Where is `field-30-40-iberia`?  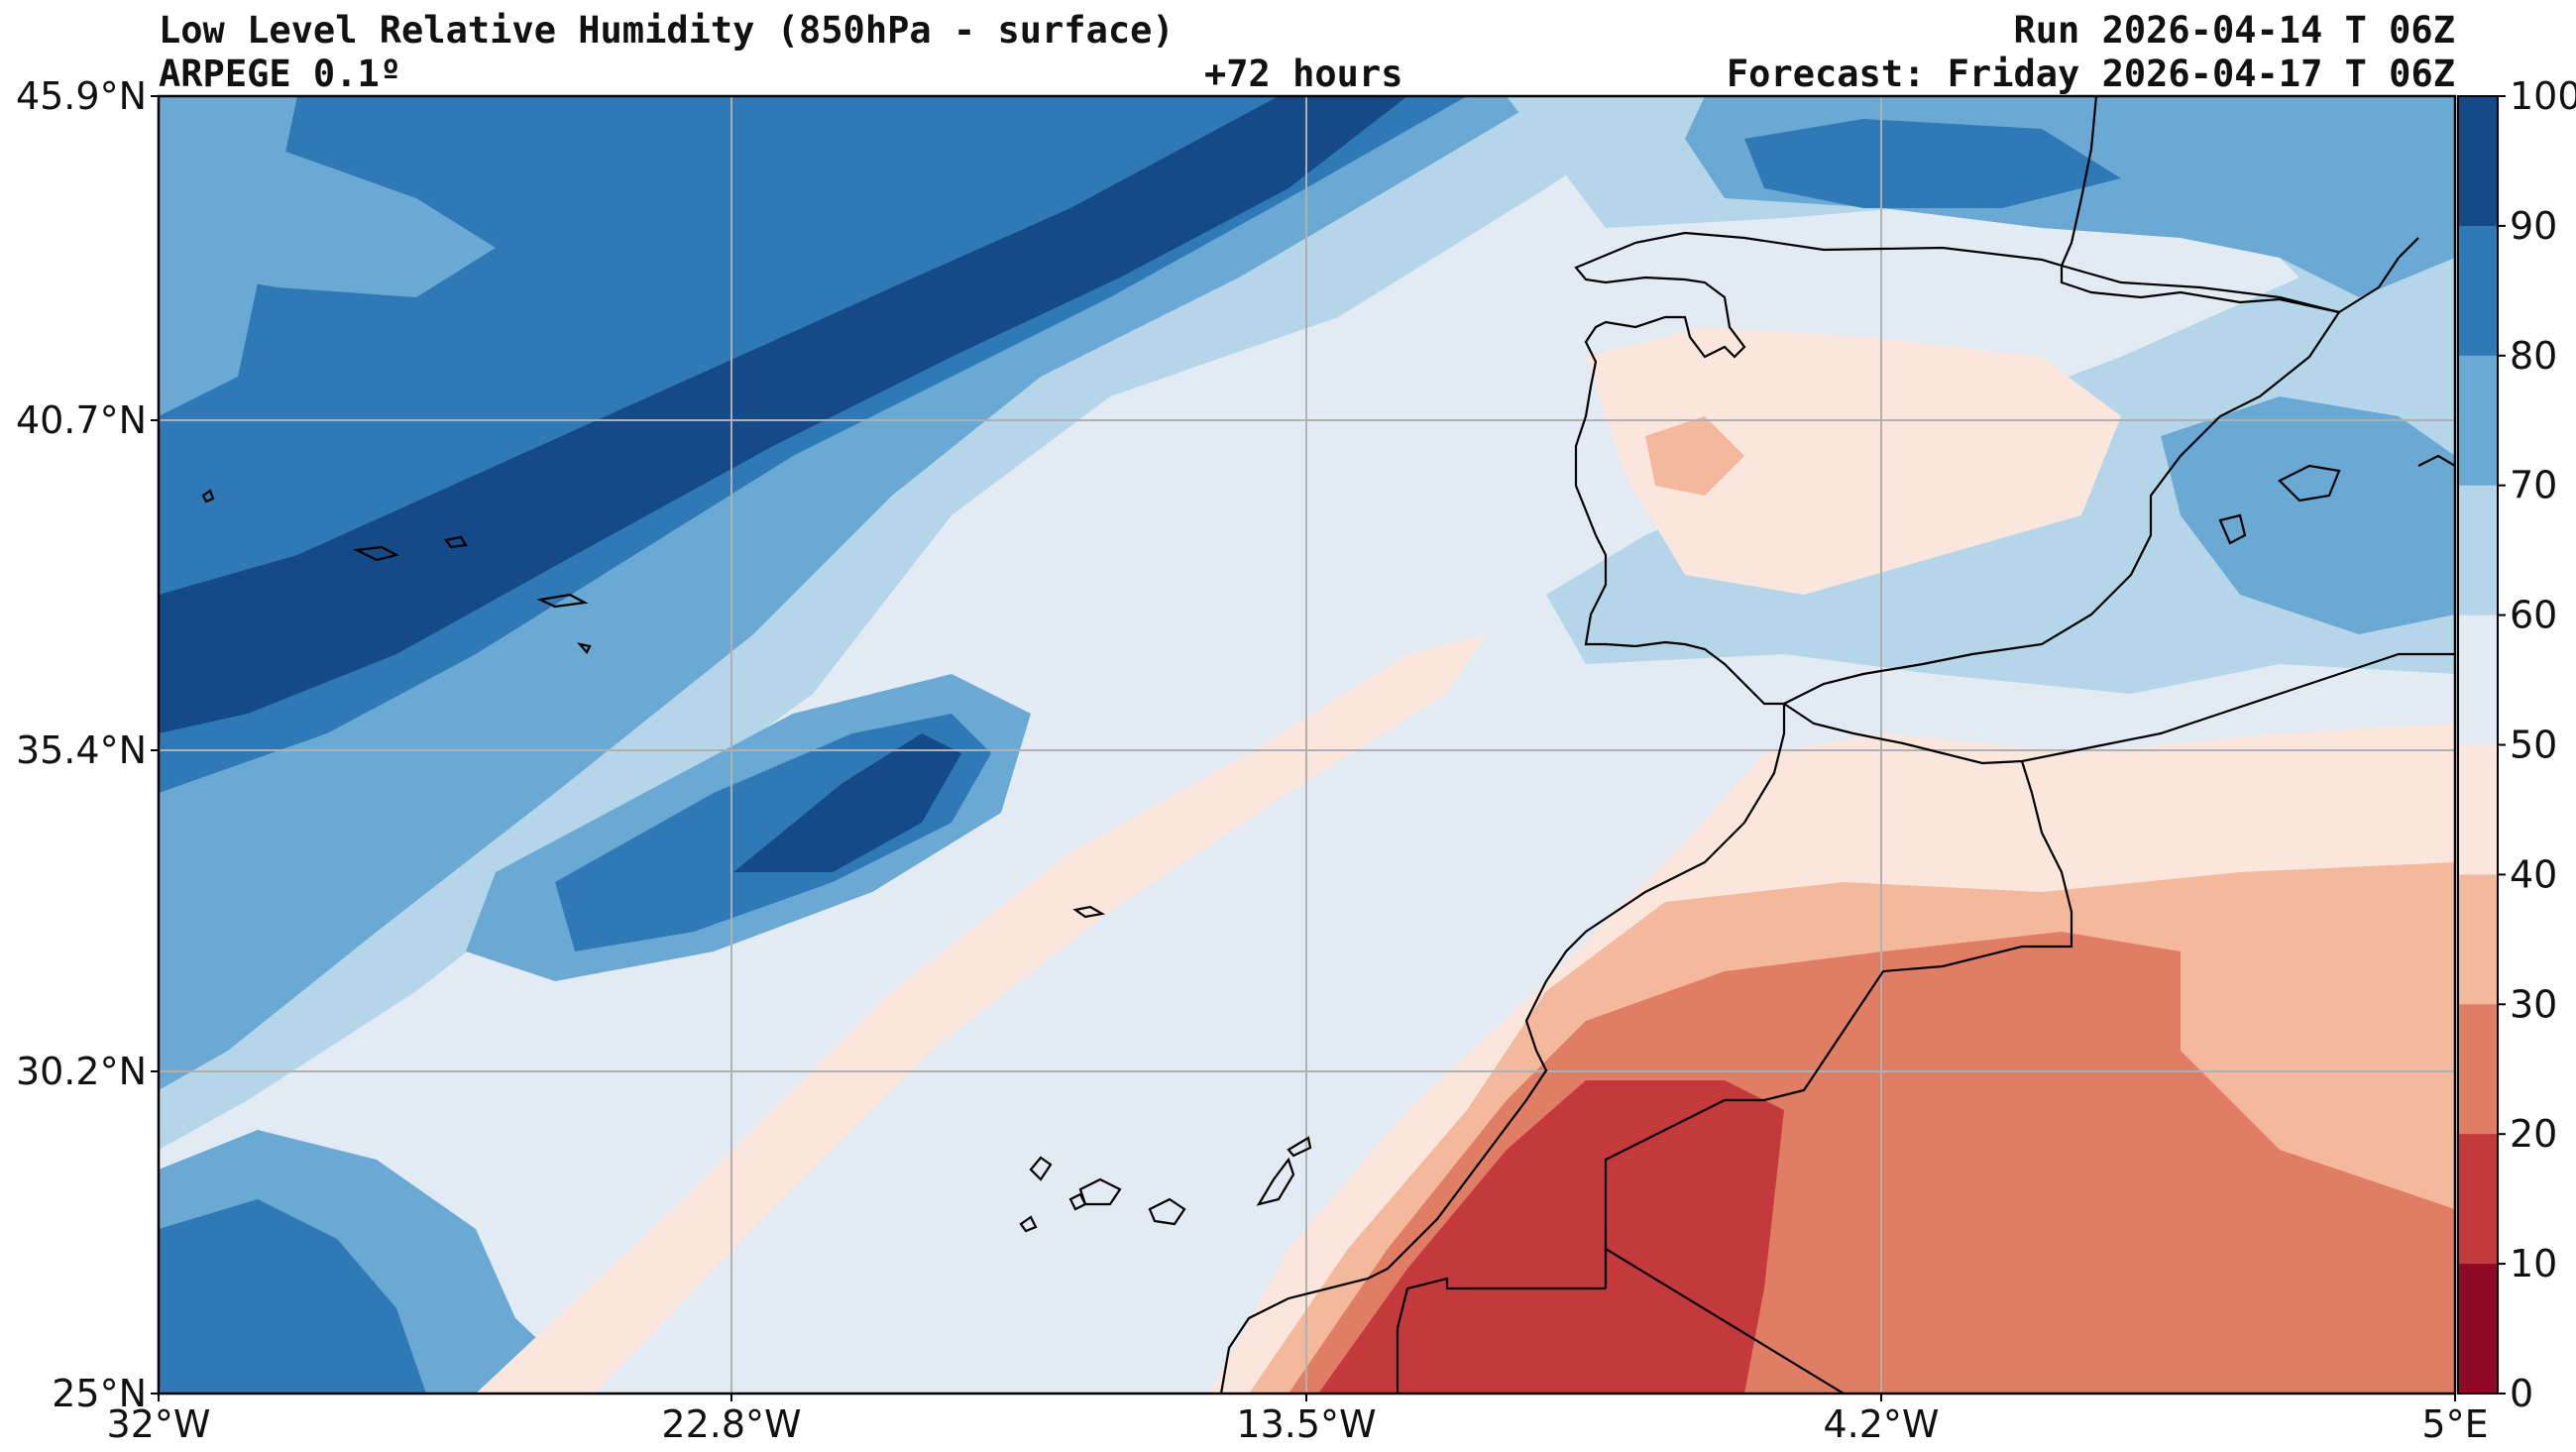 field-30-40-iberia is located at coordinates (1694, 456).